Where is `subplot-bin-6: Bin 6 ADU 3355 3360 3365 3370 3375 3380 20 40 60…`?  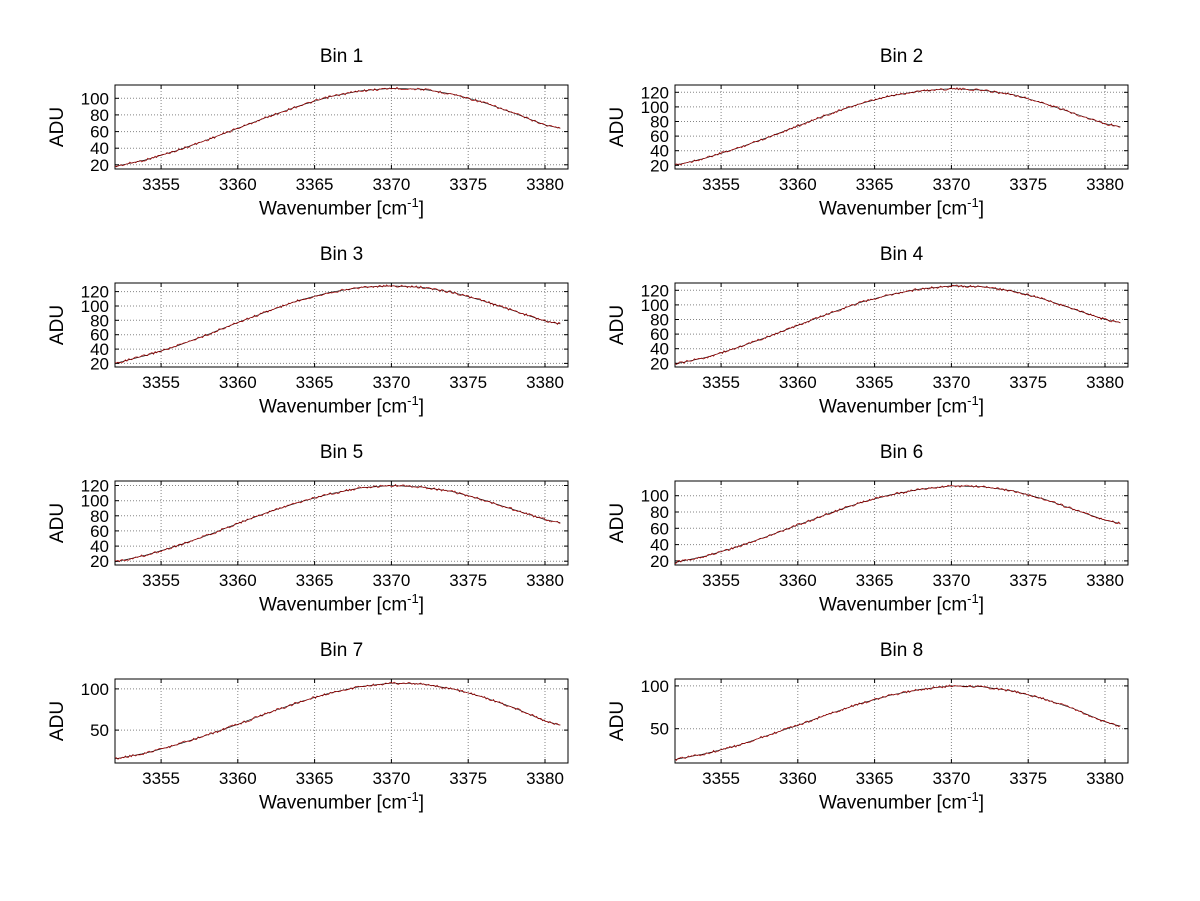 subplot-bin-6: Bin 6 ADU 3355 3360 3365 3370 3375 3380 20 40 60… is located at coordinates (870, 538).